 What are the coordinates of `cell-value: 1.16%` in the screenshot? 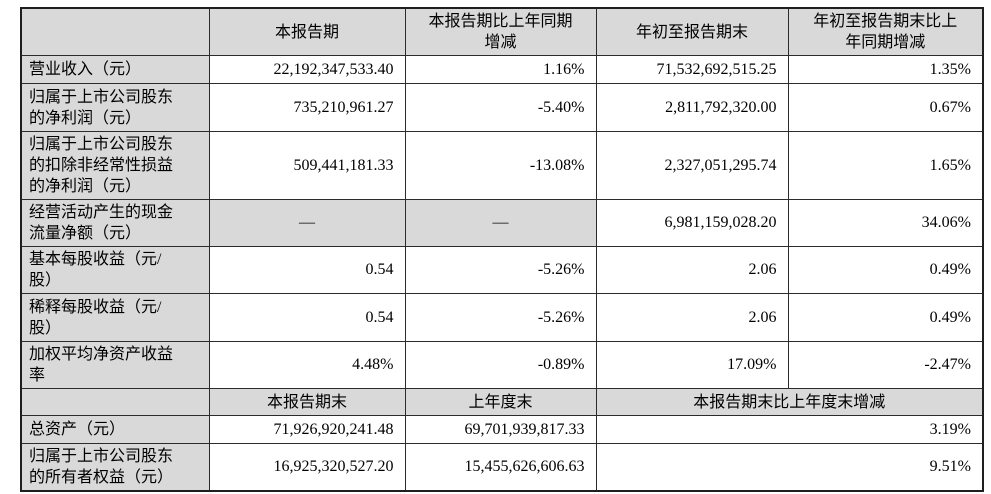 It's located at (500, 69).